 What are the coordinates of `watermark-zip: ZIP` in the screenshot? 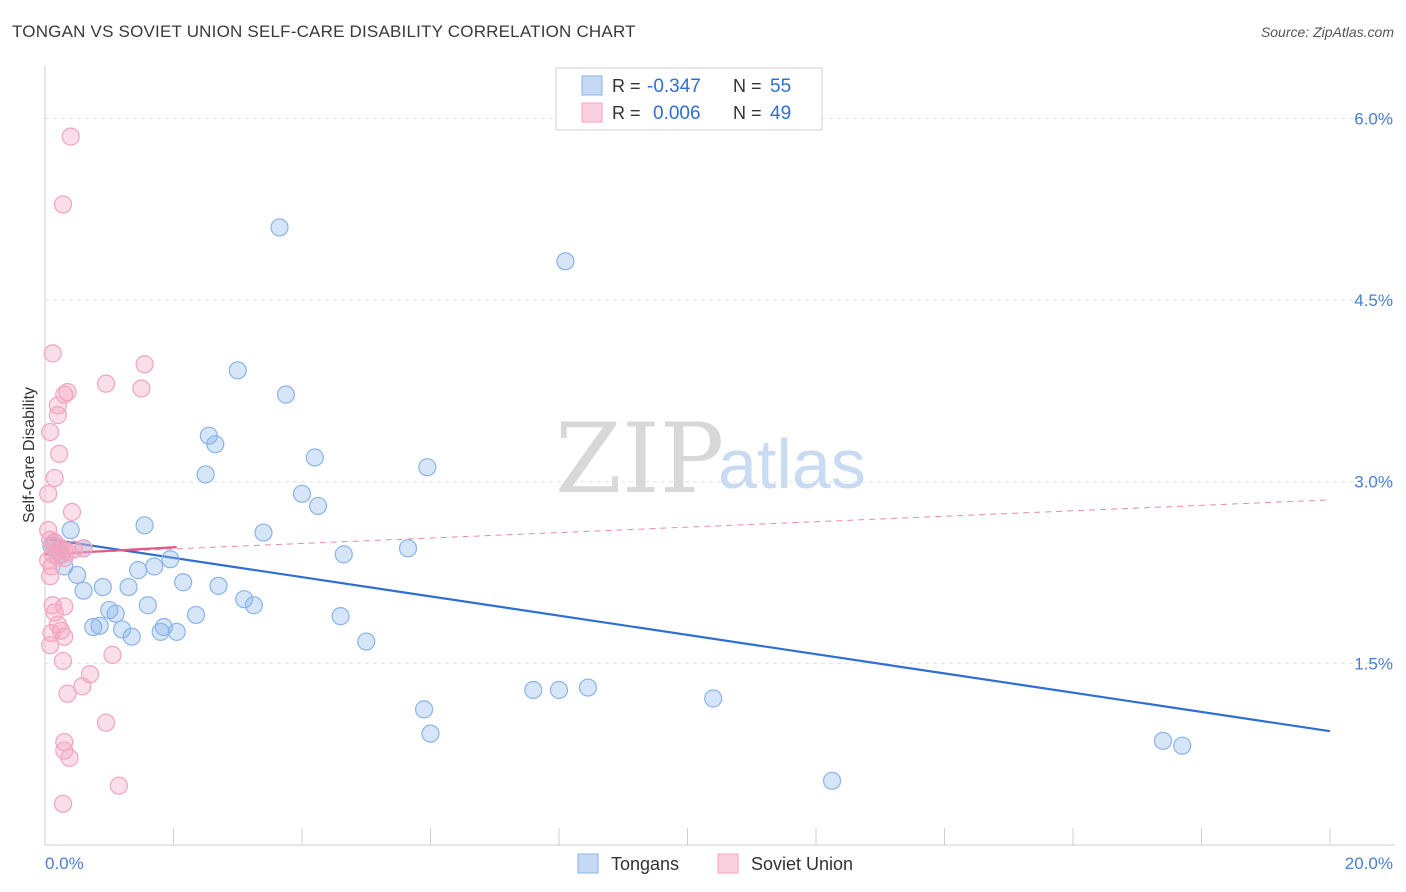 It's located at (639, 459).